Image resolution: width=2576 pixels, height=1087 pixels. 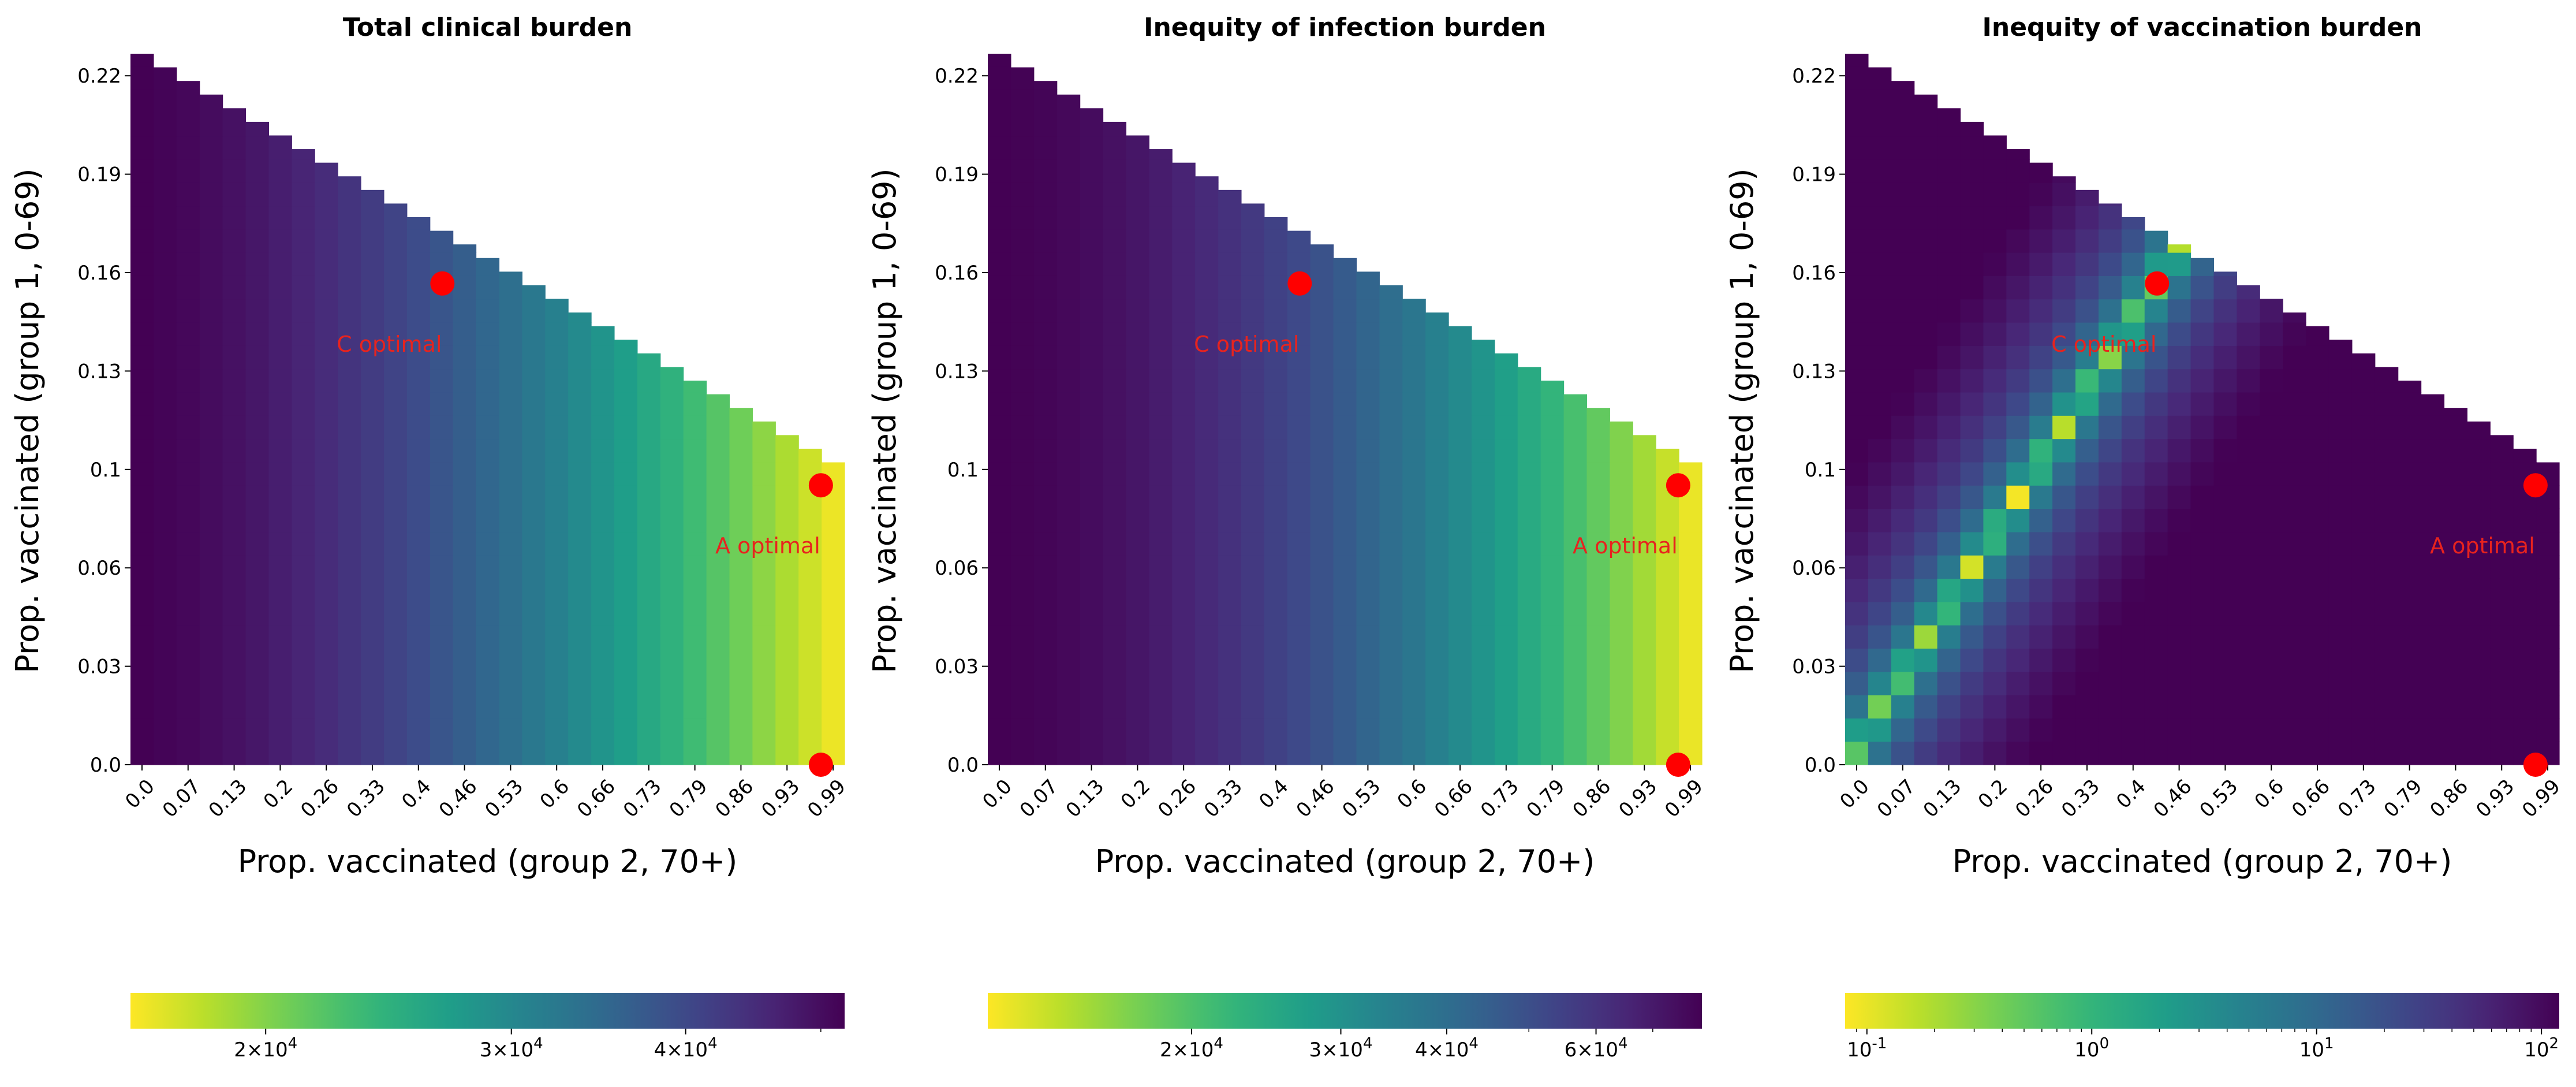 I want to click on optimal-annotation: C optimal, so click(x=2103, y=344).